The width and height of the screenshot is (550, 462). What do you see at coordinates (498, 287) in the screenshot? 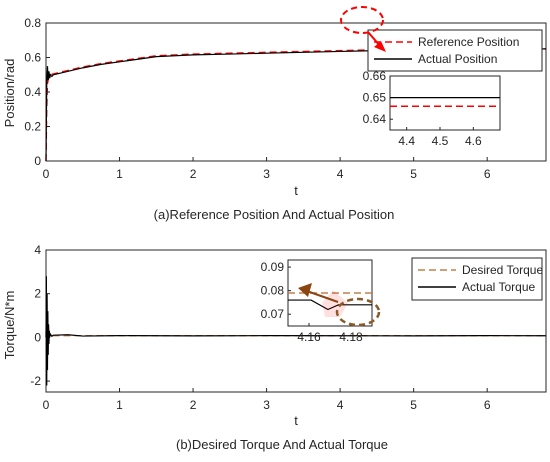
I see `legend-label: Actual Torque` at bounding box center [498, 287].